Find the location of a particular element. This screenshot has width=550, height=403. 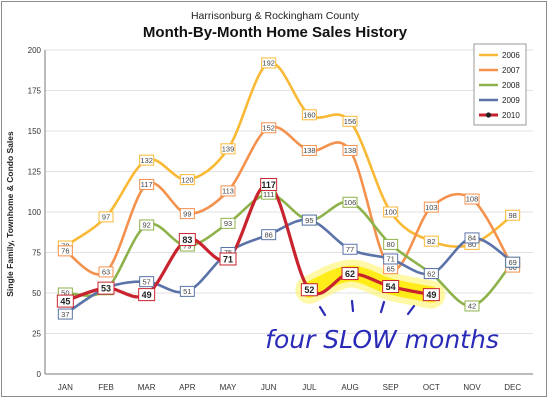

data-label: 98 is located at coordinates (513, 215).